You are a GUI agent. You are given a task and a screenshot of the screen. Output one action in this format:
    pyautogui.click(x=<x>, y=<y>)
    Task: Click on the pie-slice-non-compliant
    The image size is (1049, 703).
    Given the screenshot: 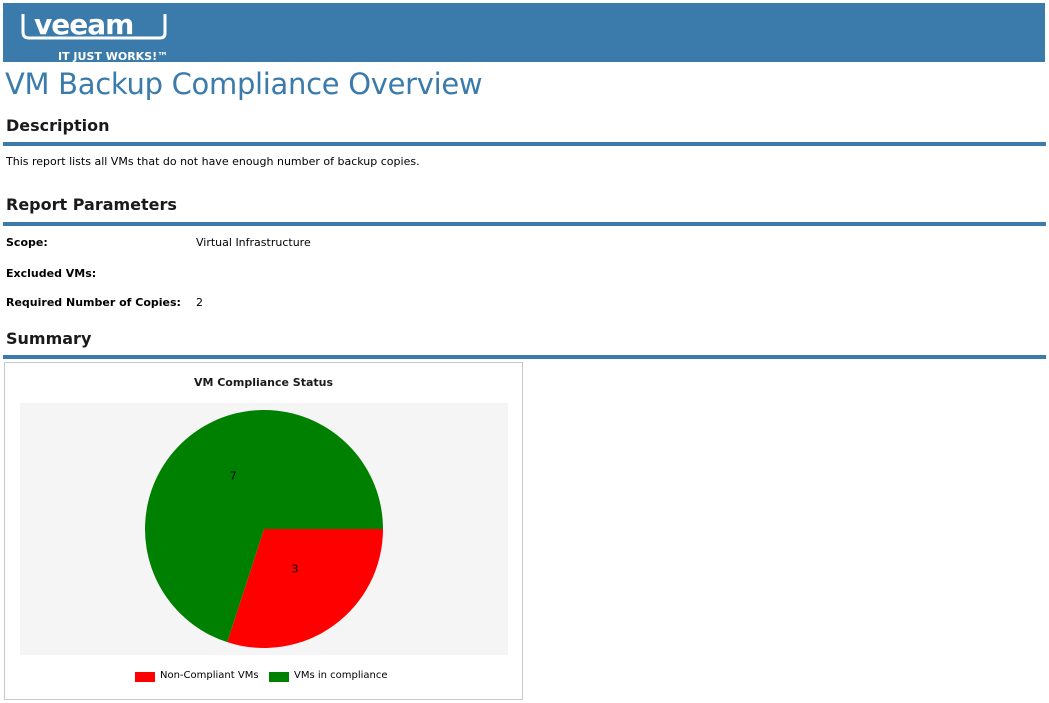 What is the action you would take?
    pyautogui.click(x=305, y=588)
    